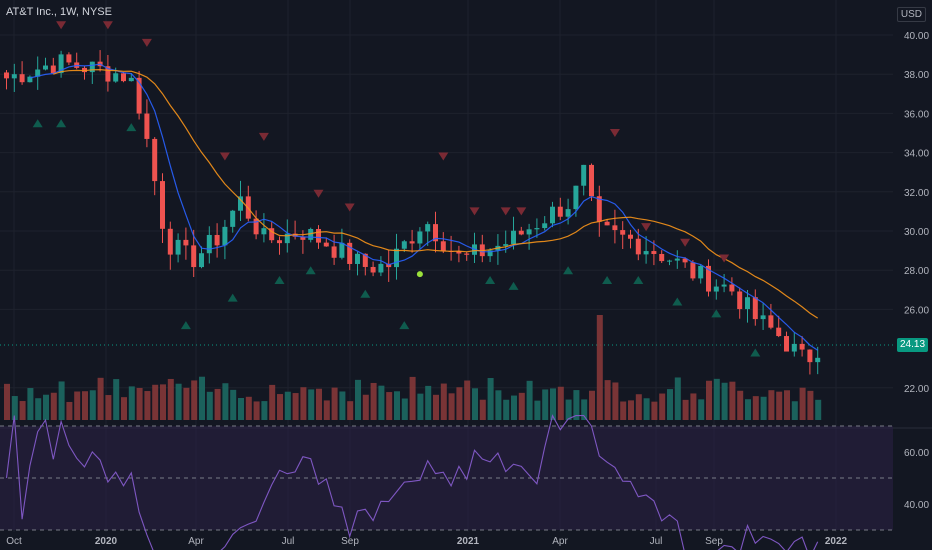 This screenshot has width=932, height=550. Describe the element at coordinates (911, 14) in the screenshot. I see `currency-badge: USD` at that location.